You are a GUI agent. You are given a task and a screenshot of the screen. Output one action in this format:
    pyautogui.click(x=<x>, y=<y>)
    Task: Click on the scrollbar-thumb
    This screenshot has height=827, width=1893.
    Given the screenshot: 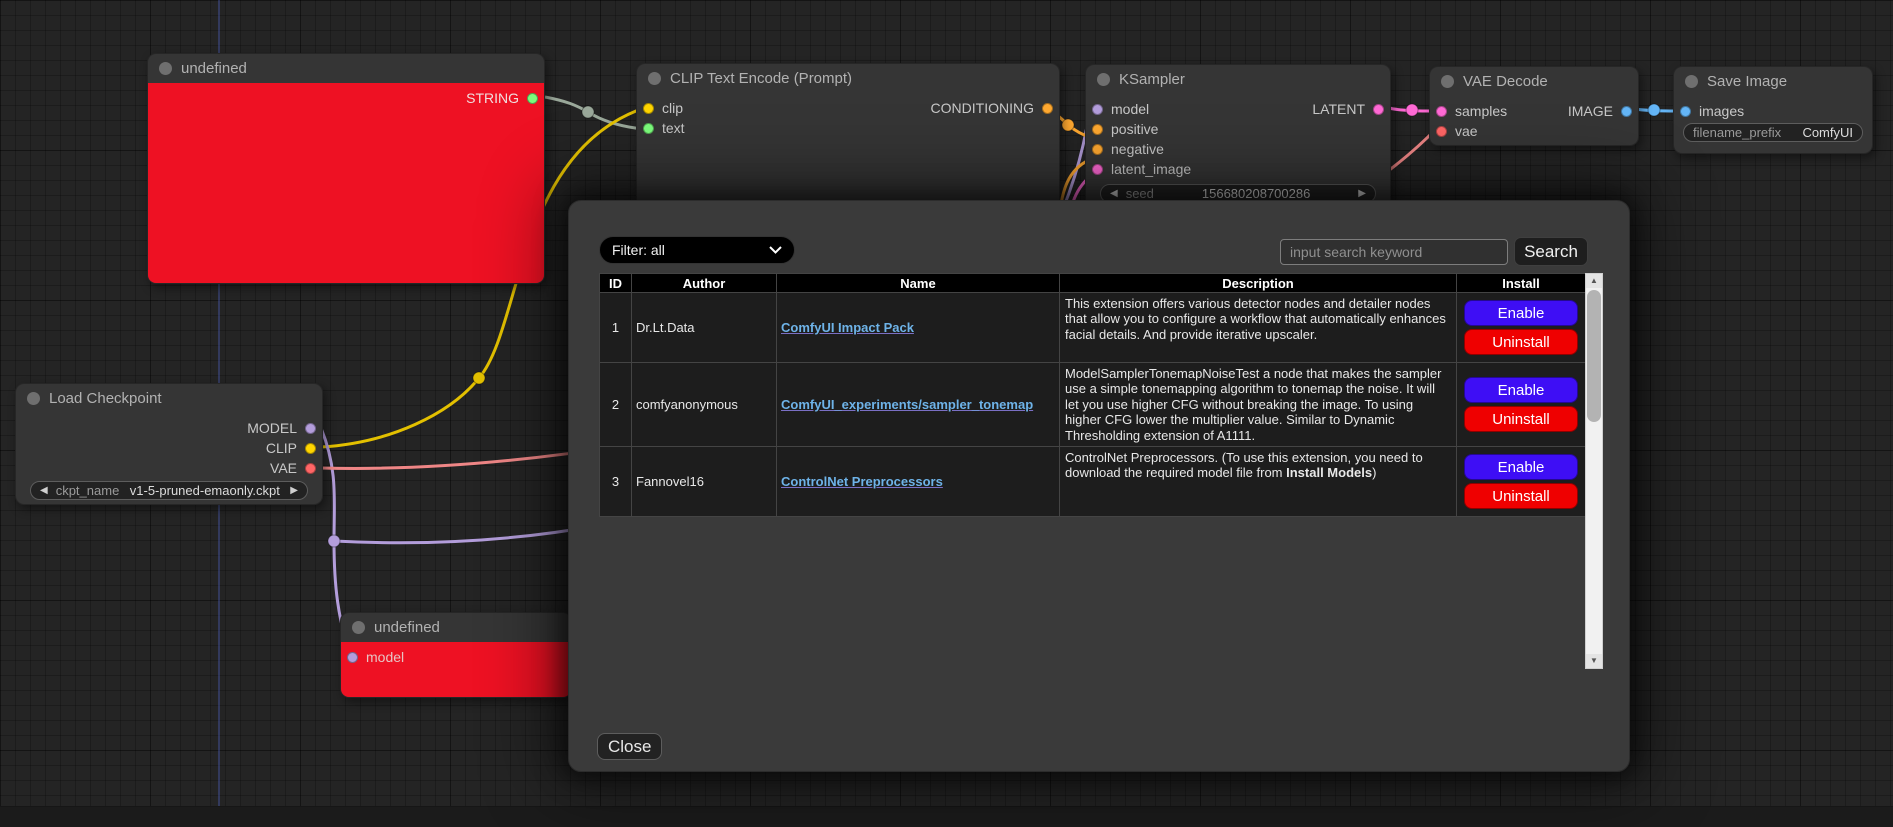 What is the action you would take?
    pyautogui.click(x=1594, y=356)
    